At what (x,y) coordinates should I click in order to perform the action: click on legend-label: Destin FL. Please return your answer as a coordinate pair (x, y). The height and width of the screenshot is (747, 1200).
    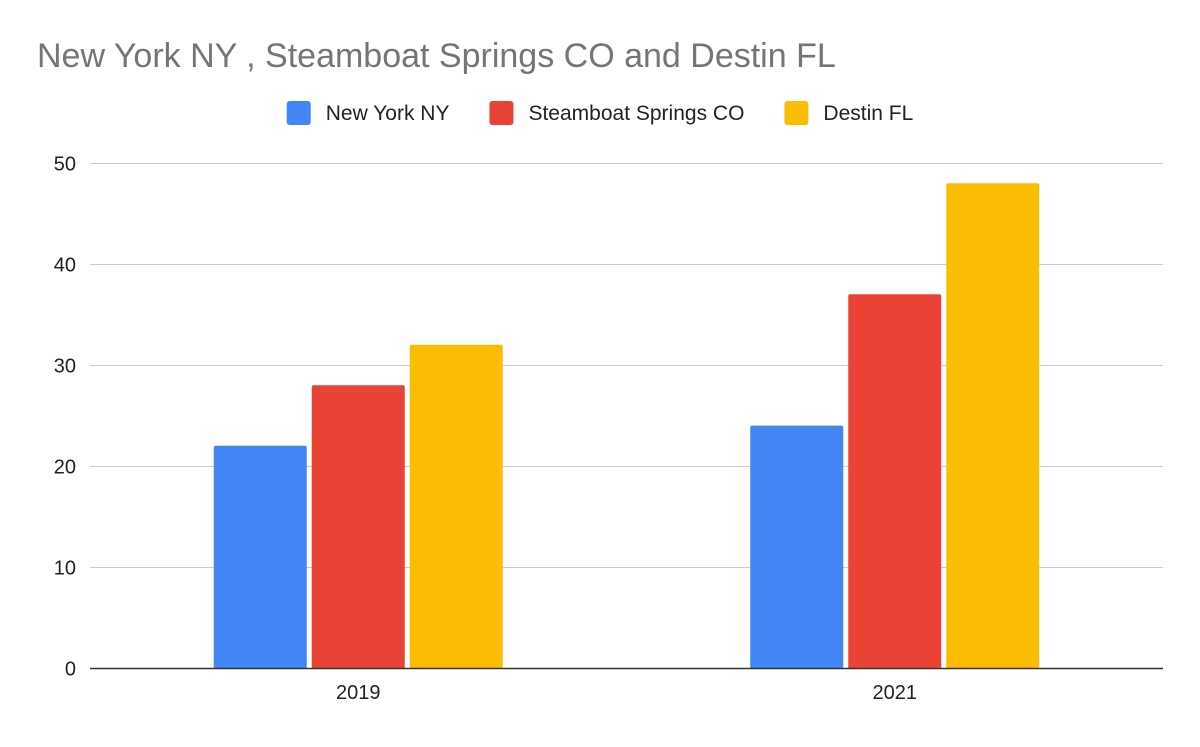
    Looking at the image, I should click on (868, 113).